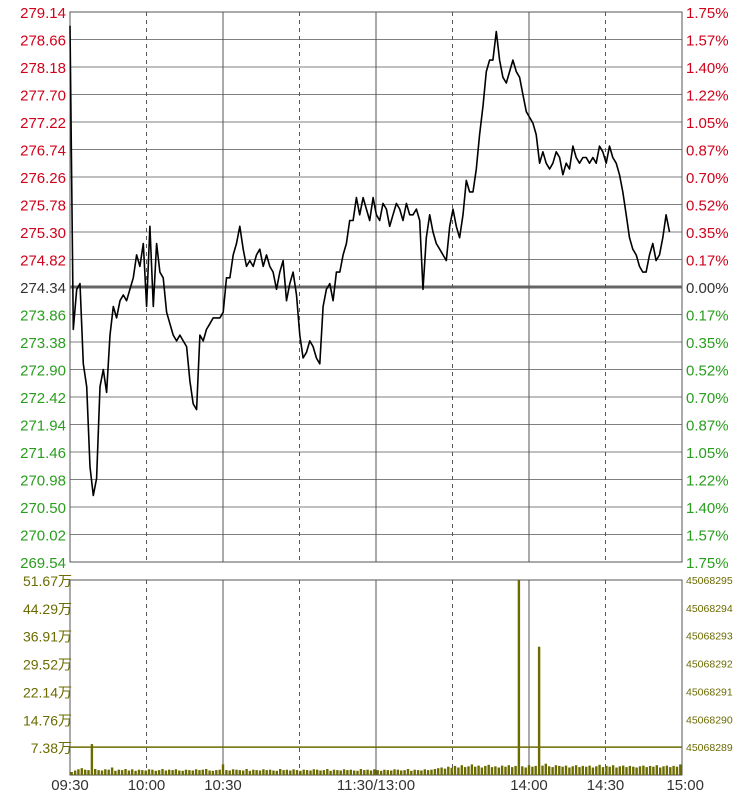 Image resolution: width=750 pixels, height=792 pixels. What do you see at coordinates (707, 233) in the screenshot?
I see `percent-tick-label: 0.35%` at bounding box center [707, 233].